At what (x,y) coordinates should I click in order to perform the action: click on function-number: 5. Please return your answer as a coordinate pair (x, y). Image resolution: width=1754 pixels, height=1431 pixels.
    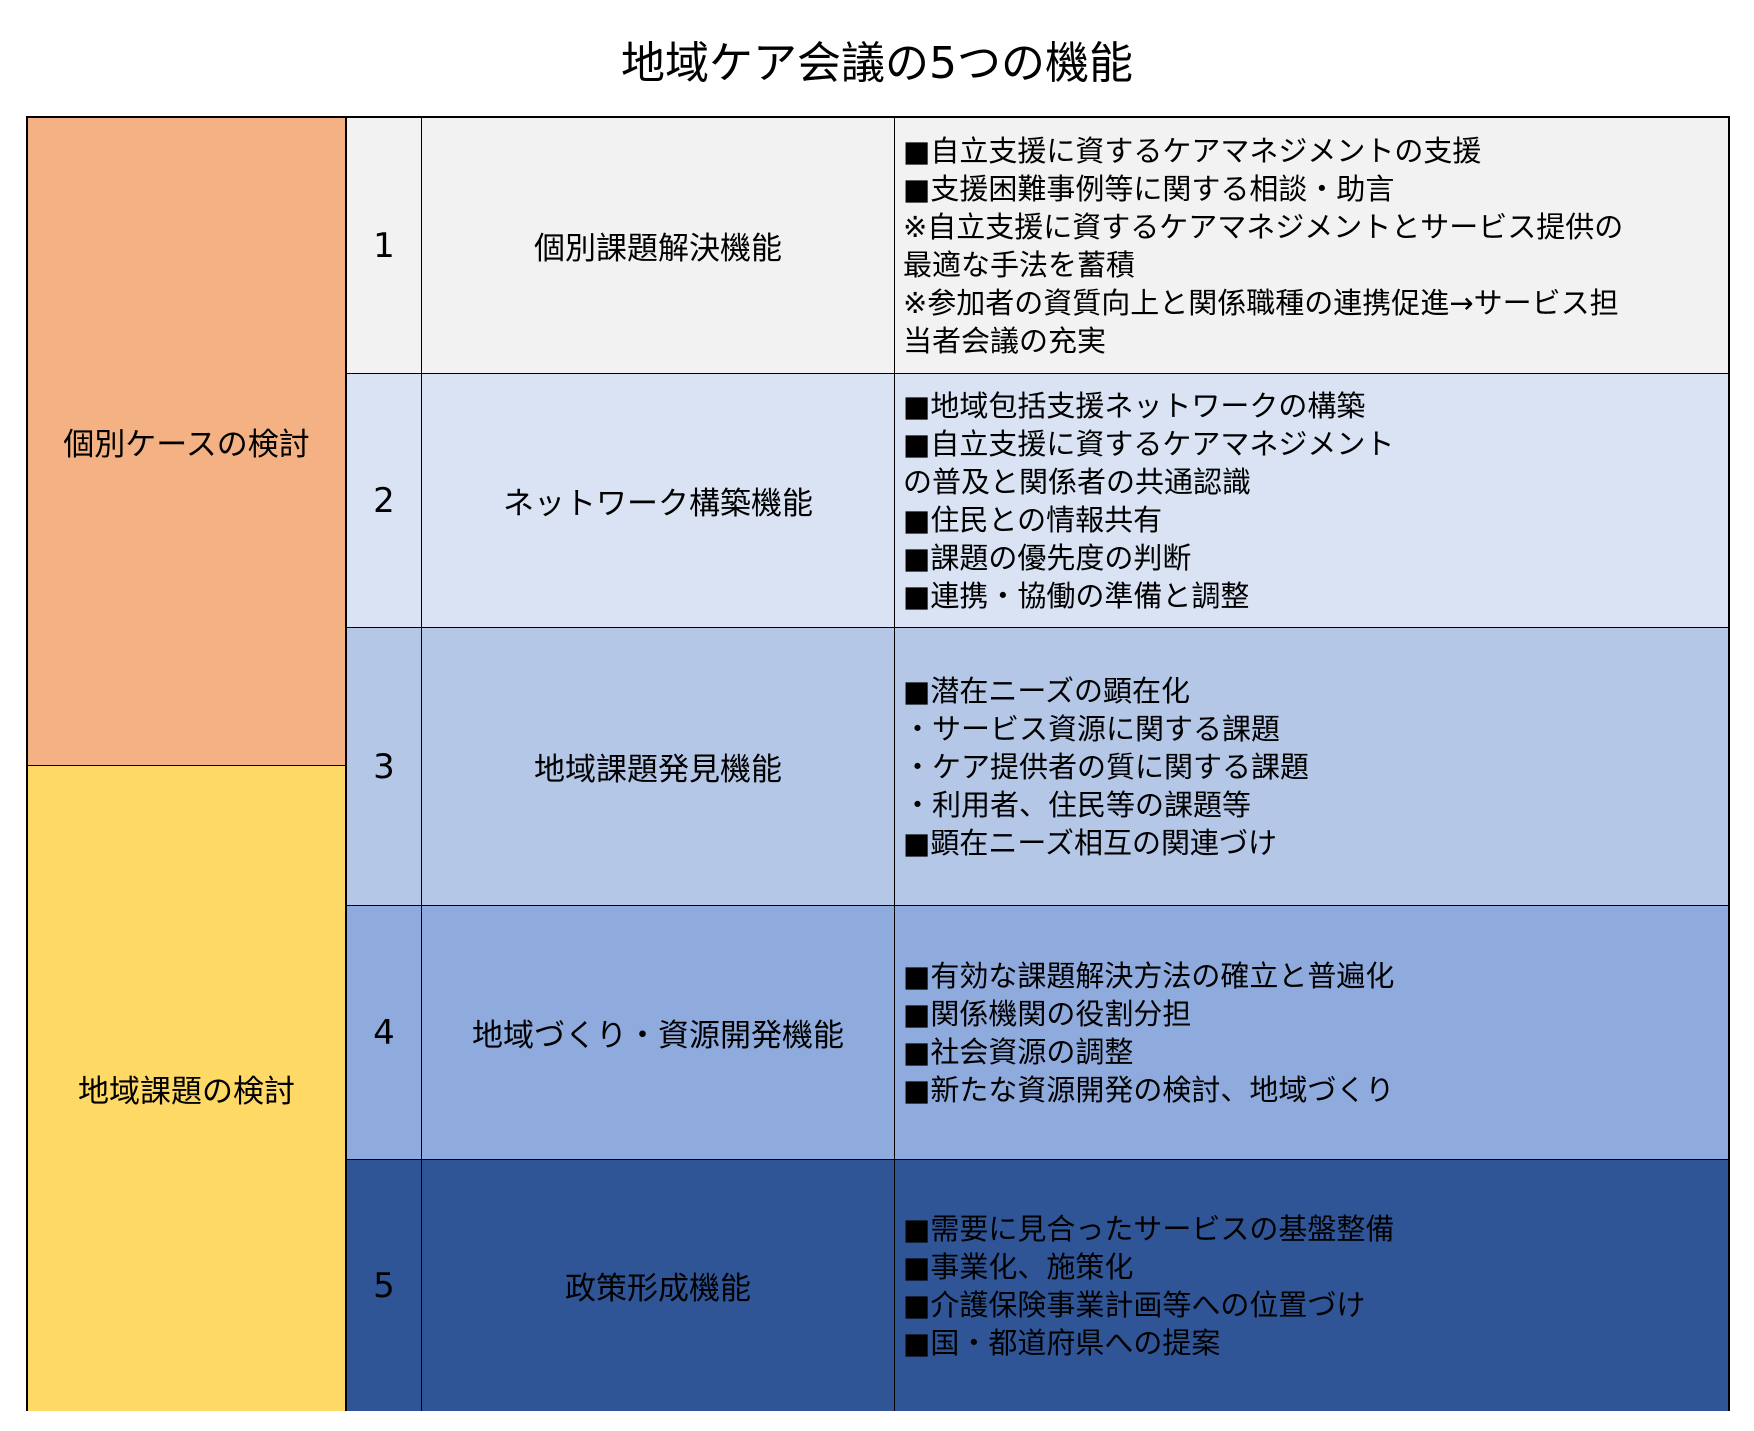
    Looking at the image, I should click on (384, 1285).